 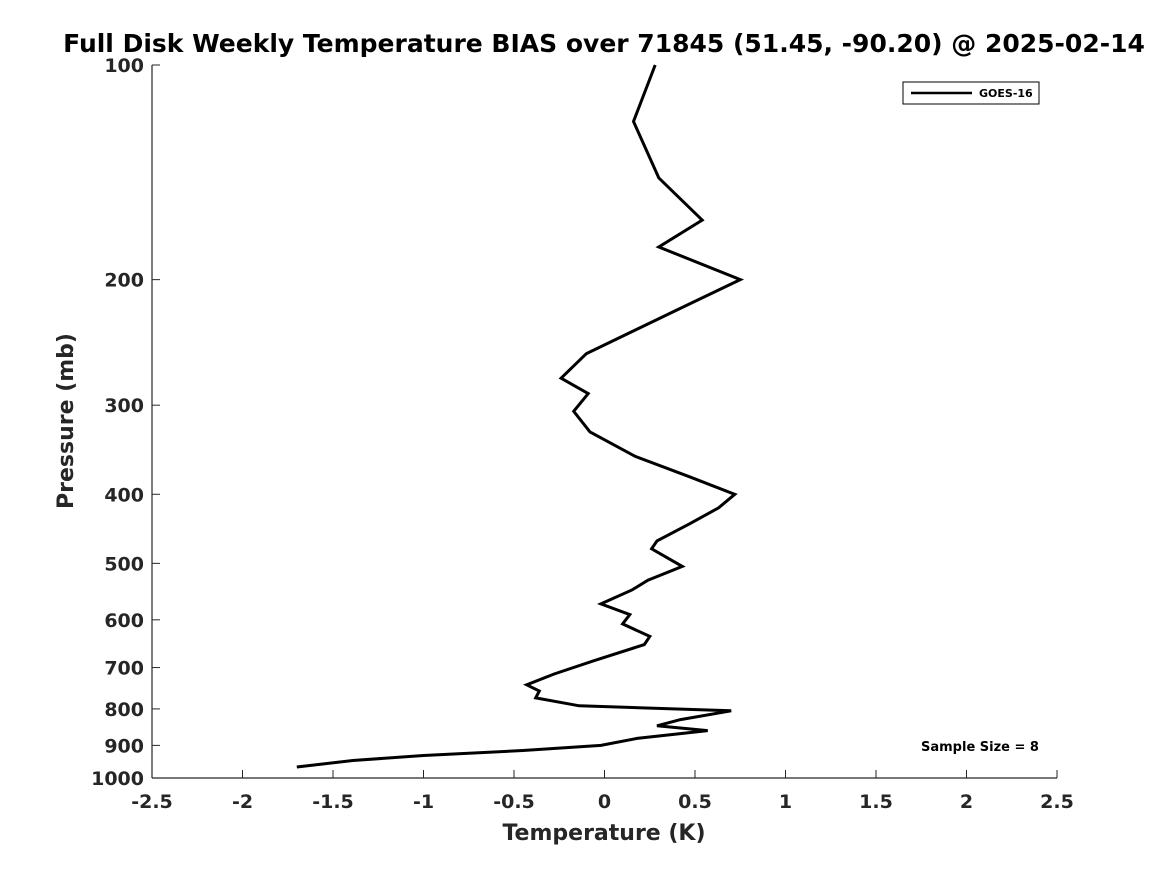 I want to click on y-tick-label: 100, so click(x=124, y=66).